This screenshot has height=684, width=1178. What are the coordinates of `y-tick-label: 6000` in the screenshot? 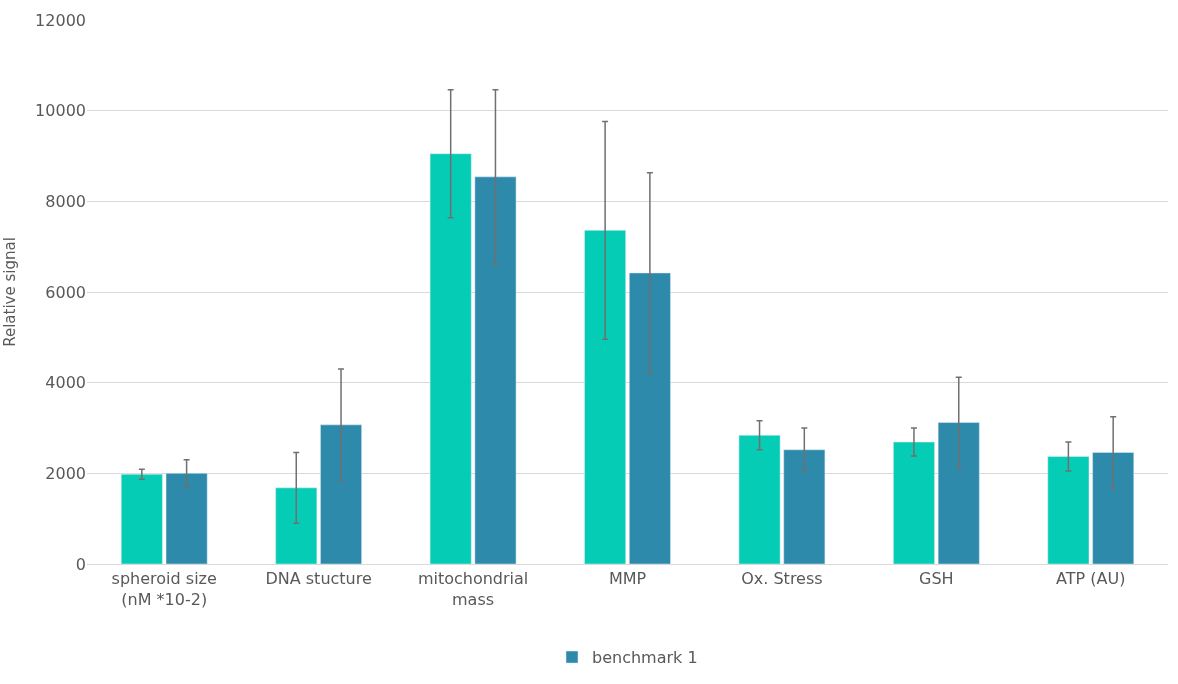 It's located at (65, 292).